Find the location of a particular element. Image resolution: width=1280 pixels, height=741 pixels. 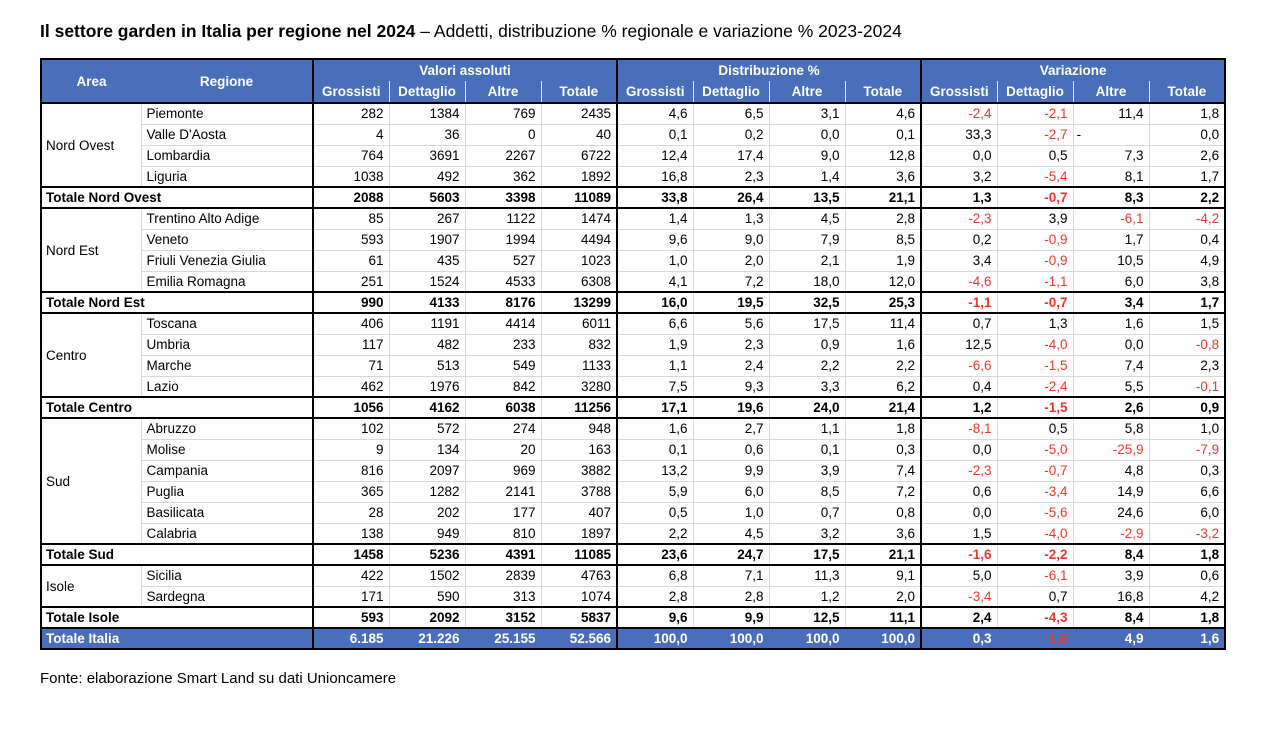

cell-calabria-variazione-1: -4,0 is located at coordinates (1035, 533).